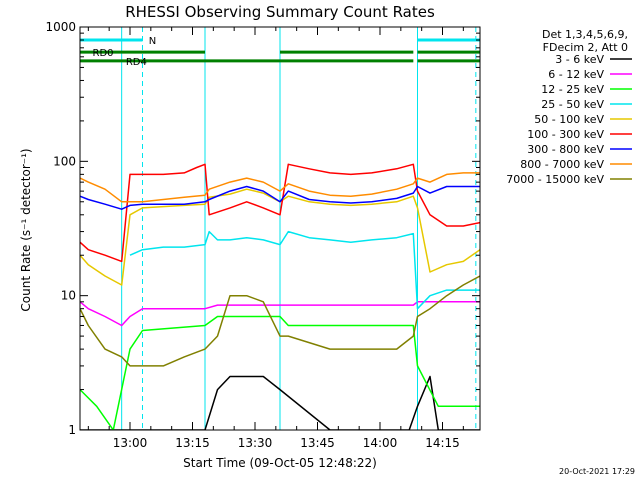  Describe the element at coordinates (380, 443) in the screenshot. I see `x-tick-label-4: 14:00` at that location.